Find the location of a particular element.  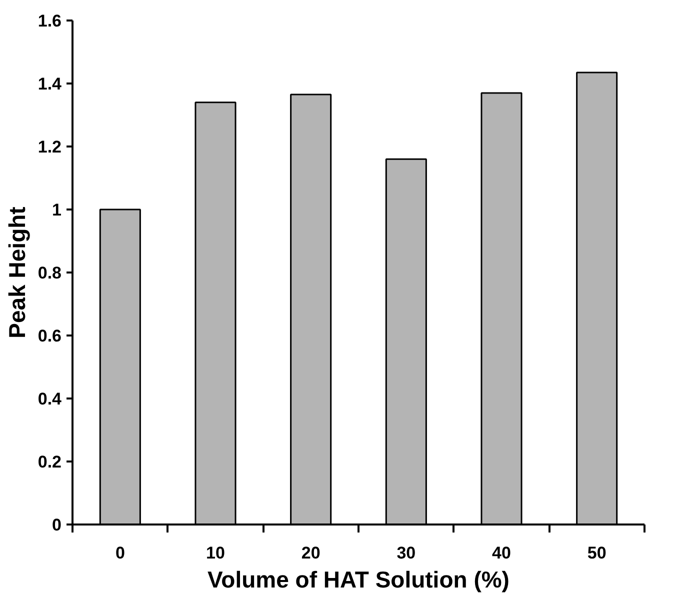

y-tick-label: 1.6 is located at coordinates (50, 21).